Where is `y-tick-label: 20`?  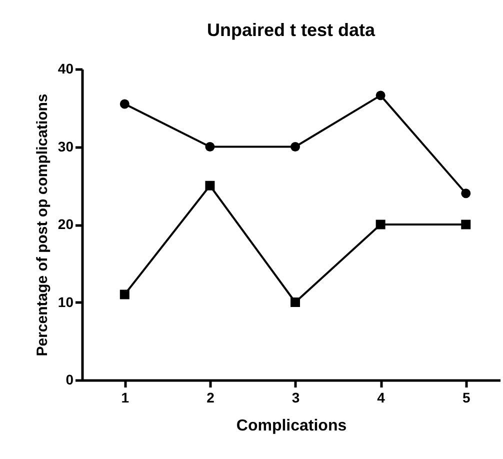
y-tick-label: 20 is located at coordinates (66, 224).